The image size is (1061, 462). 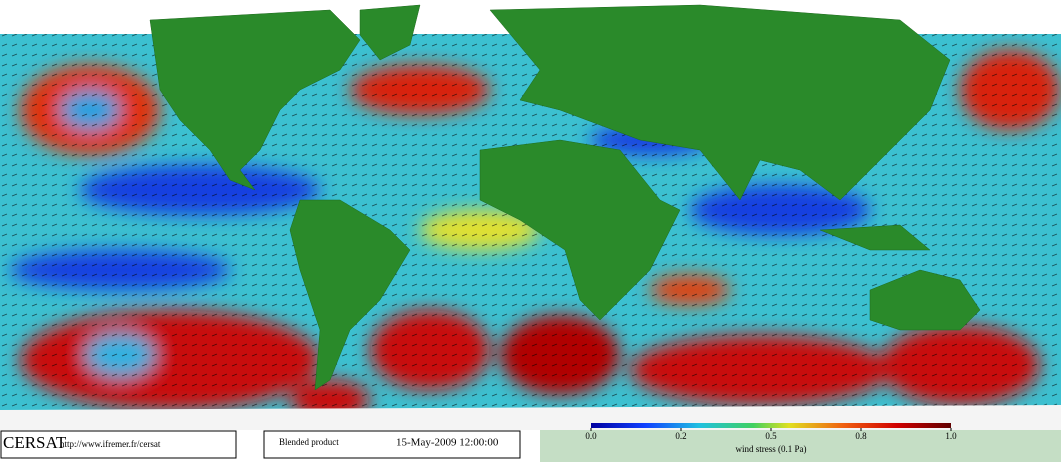 I want to click on colorbar-tick-label: 0.2, so click(x=680, y=436).